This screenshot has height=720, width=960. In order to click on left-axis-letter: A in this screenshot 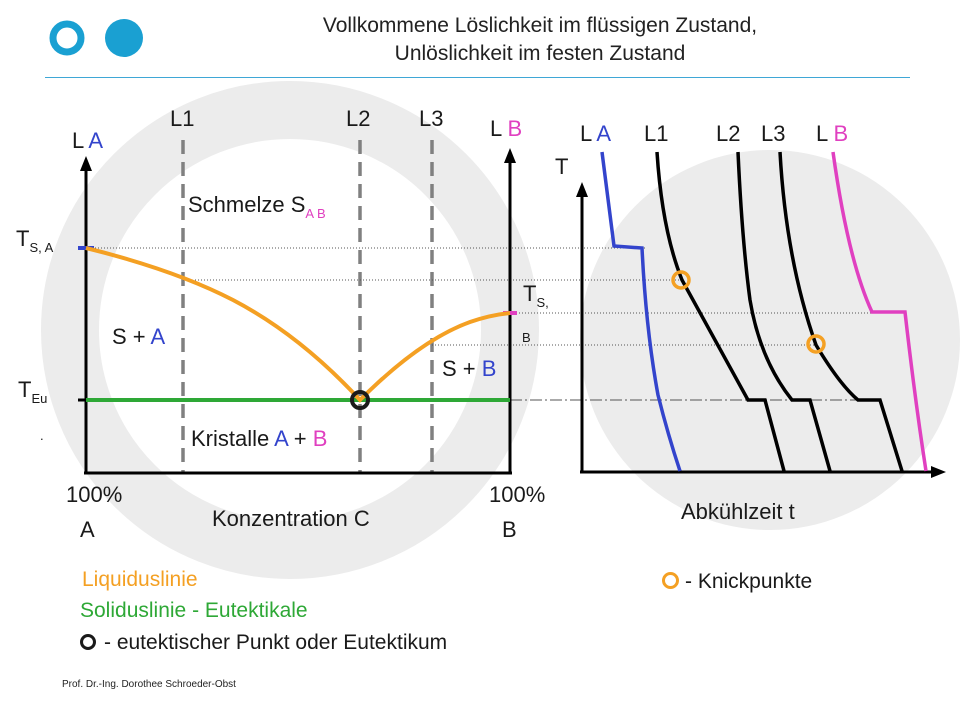, I will do `click(95, 140)`.